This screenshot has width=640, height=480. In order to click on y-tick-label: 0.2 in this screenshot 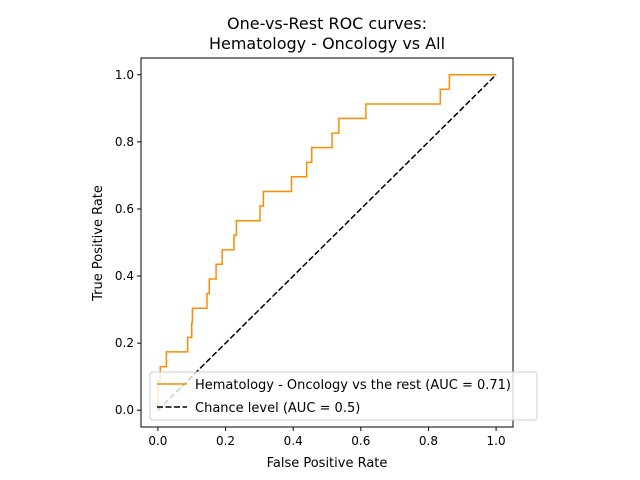, I will do `click(124, 343)`.